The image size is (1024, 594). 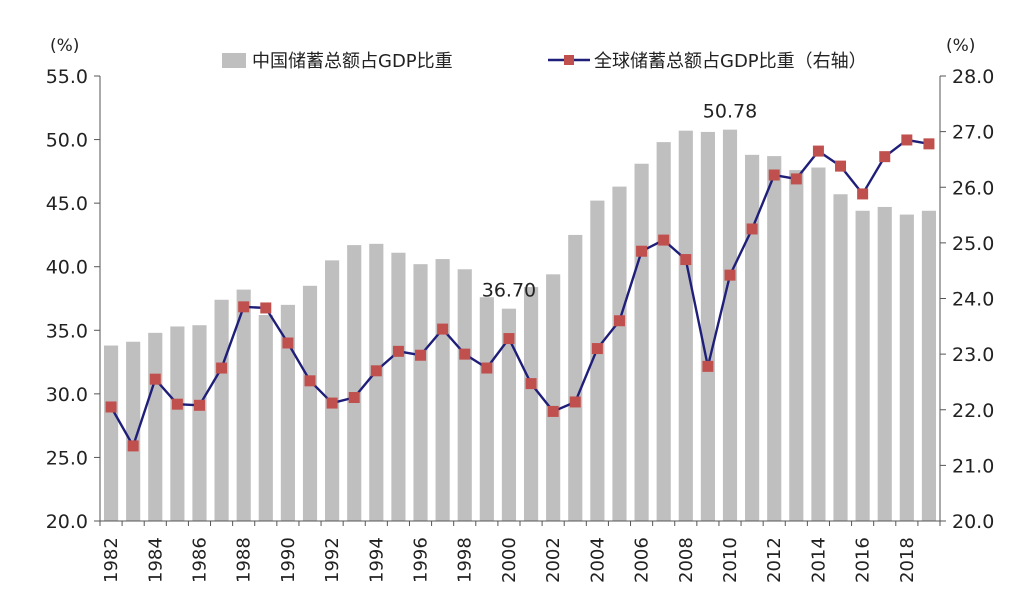 I want to click on bar-1993, so click(x=354, y=383).